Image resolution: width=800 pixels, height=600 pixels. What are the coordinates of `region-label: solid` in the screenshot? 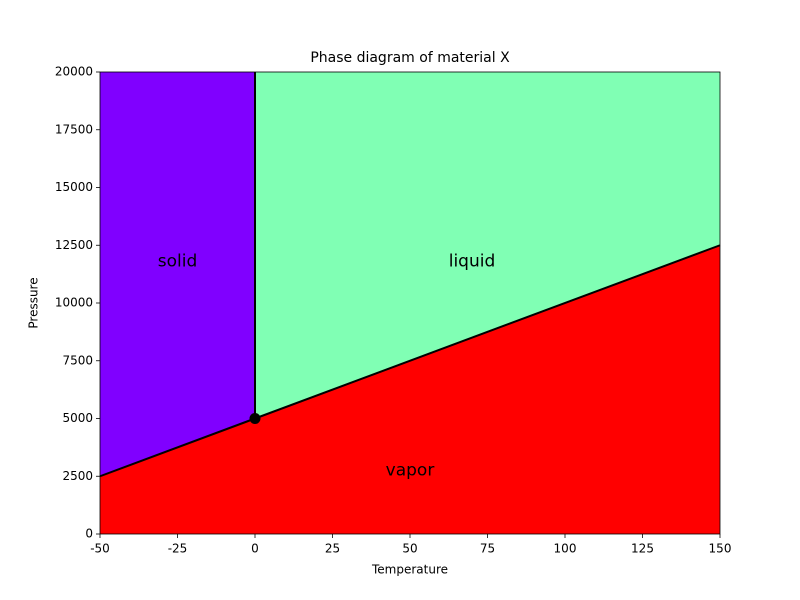 It's located at (178, 261).